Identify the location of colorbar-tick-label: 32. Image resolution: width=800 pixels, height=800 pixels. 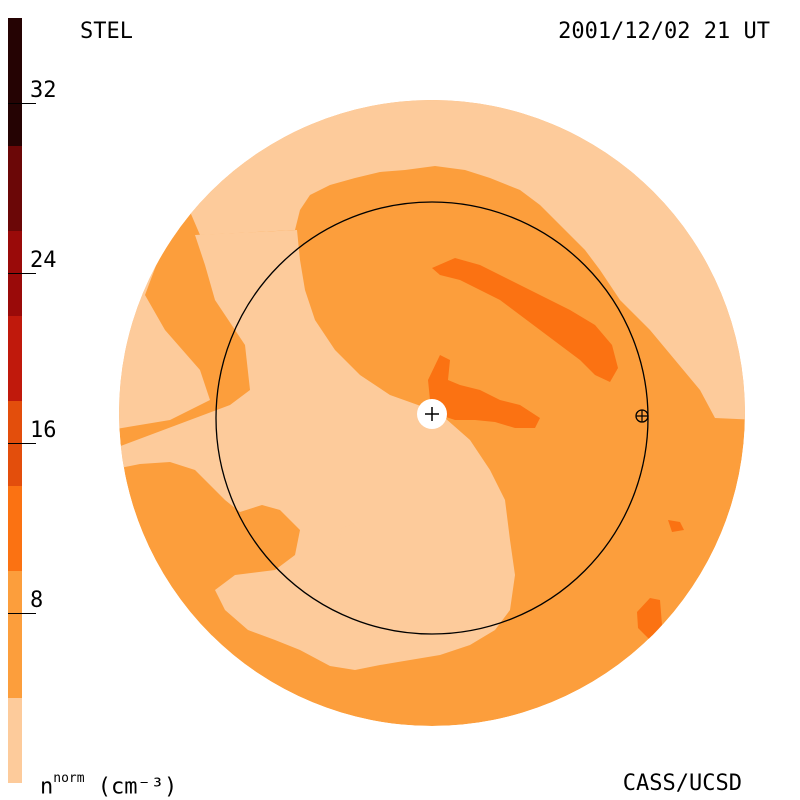
(43, 90).